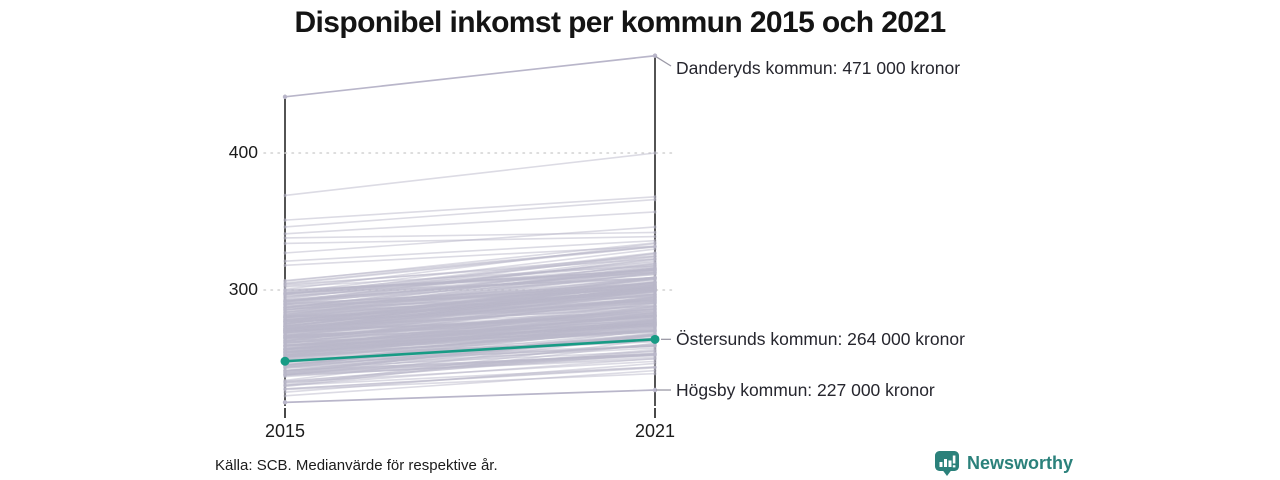 This screenshot has height=480, width=1280. What do you see at coordinates (285, 431) in the screenshot?
I see `x-axis-tick-2015: 2015` at bounding box center [285, 431].